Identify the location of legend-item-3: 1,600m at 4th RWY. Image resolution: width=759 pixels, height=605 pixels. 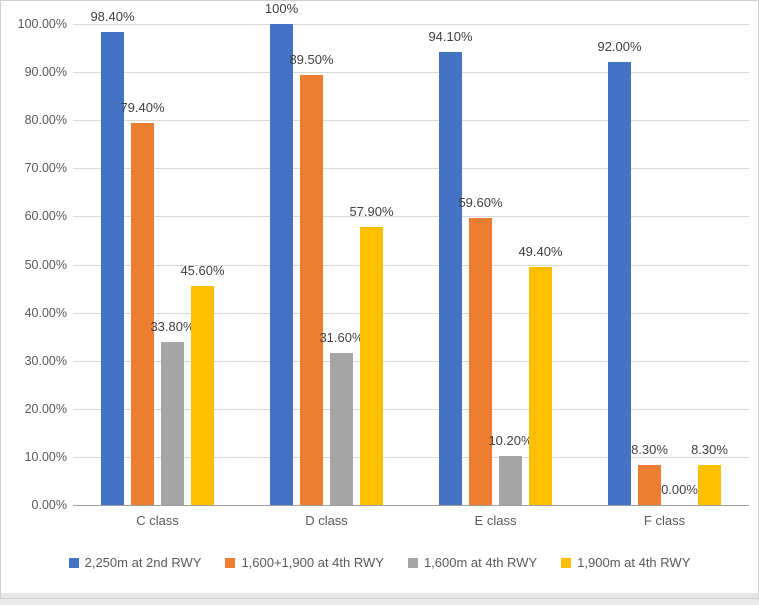
(472, 562).